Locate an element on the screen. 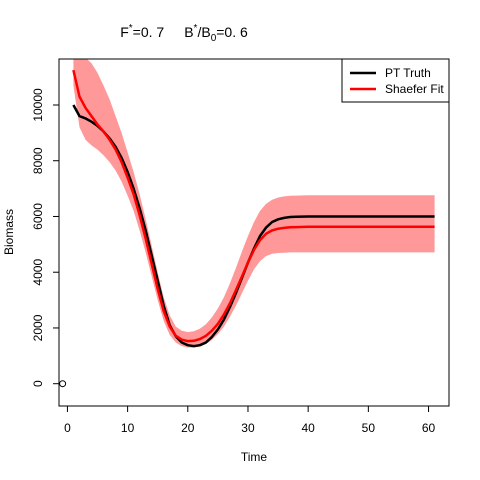  x-tick-label: 20 is located at coordinates (188, 428).